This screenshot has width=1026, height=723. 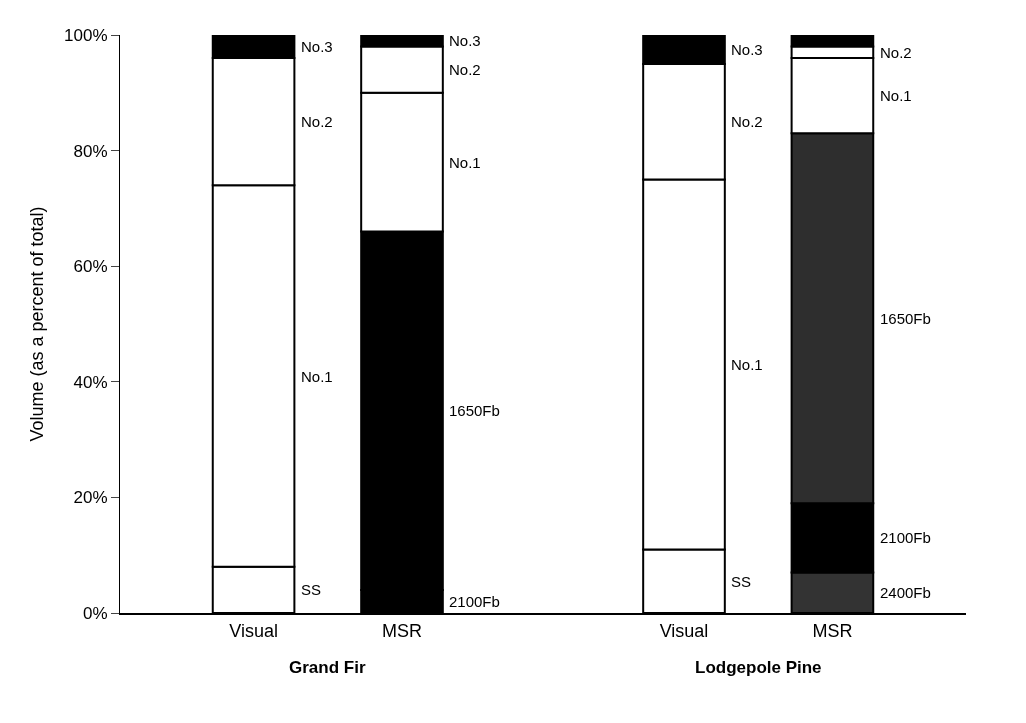 I want to click on text: Grand Fir, so click(x=327, y=667).